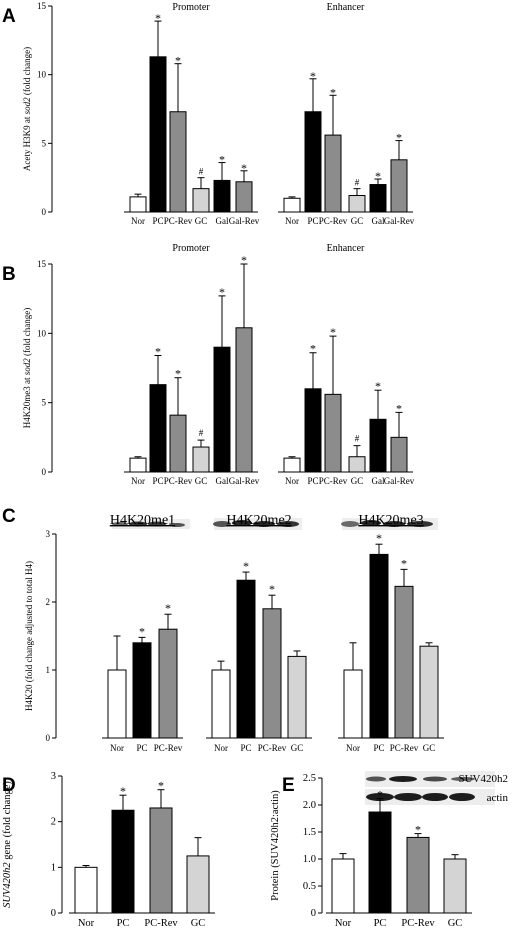  I want to click on bar-group: H4K20me3 Nor * PC * PC-Rev GC, so click(391, 633).